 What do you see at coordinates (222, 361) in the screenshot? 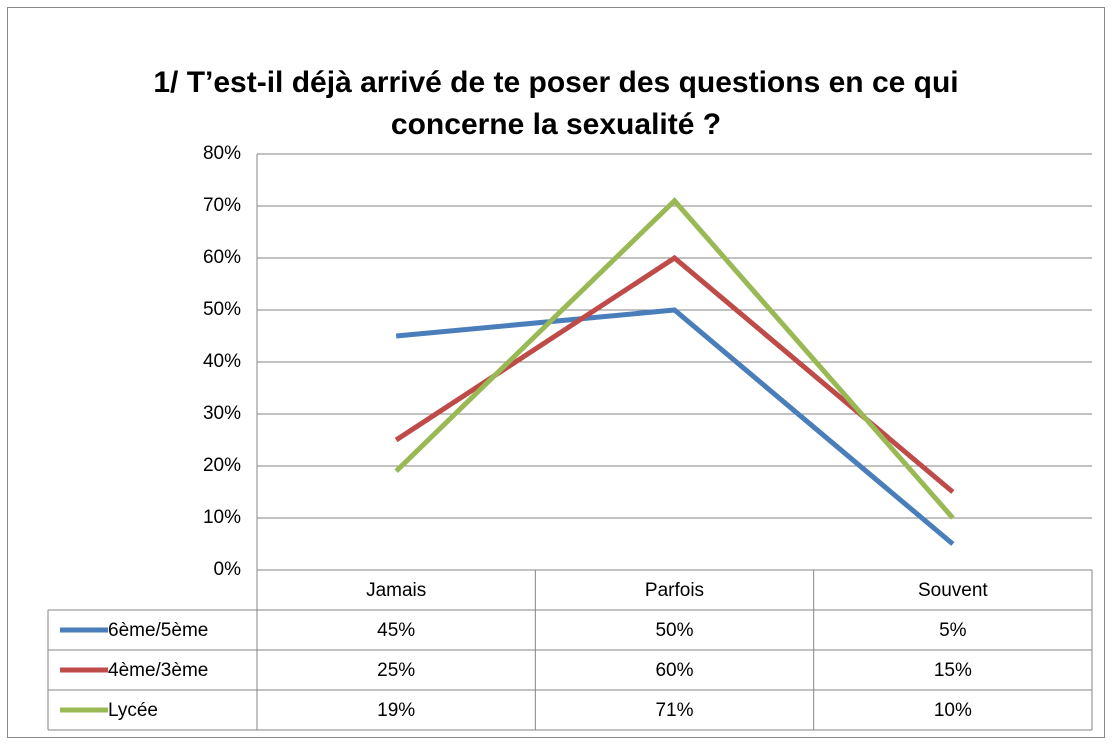
I see `y-tick-label: 40%` at bounding box center [222, 361].